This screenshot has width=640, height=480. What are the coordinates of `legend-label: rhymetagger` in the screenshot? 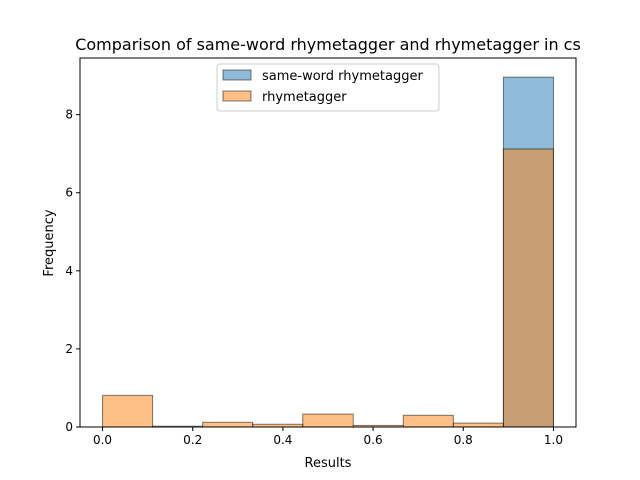 It's located at (304, 97).